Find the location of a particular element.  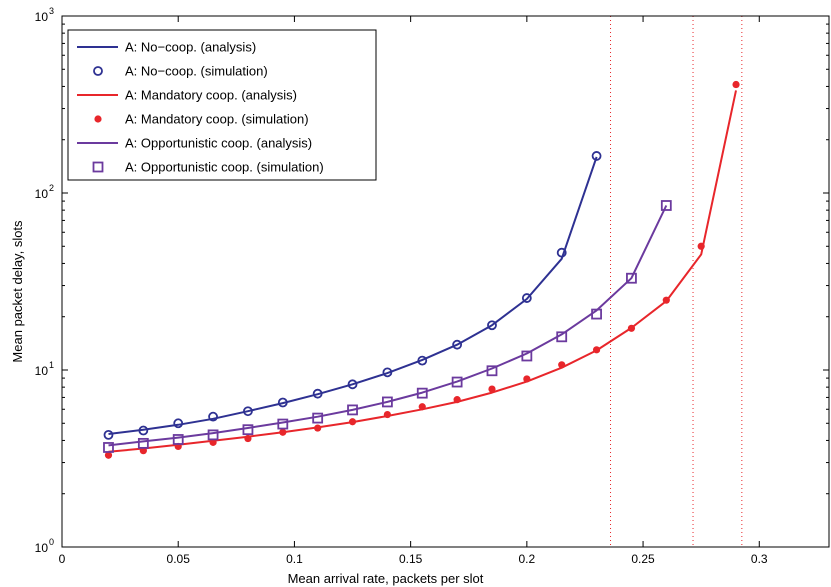

x-tick-label: 0.1 is located at coordinates (294, 559).